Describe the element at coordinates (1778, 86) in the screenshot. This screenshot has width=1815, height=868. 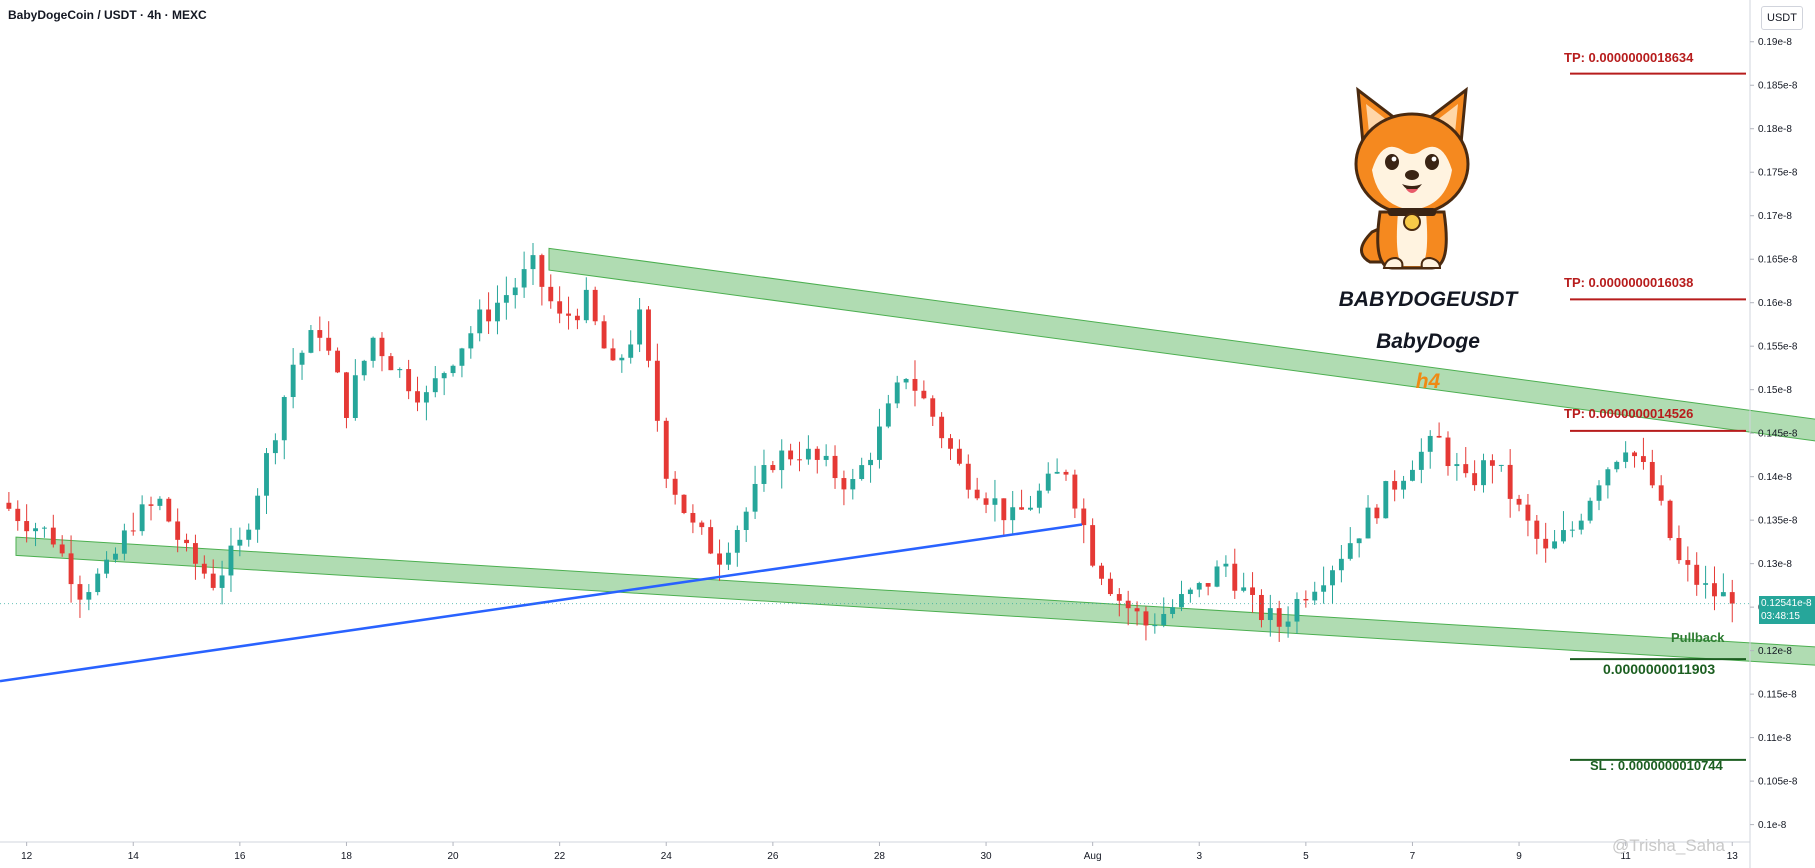
I see `y-tick-label: 0.185e-8` at that location.